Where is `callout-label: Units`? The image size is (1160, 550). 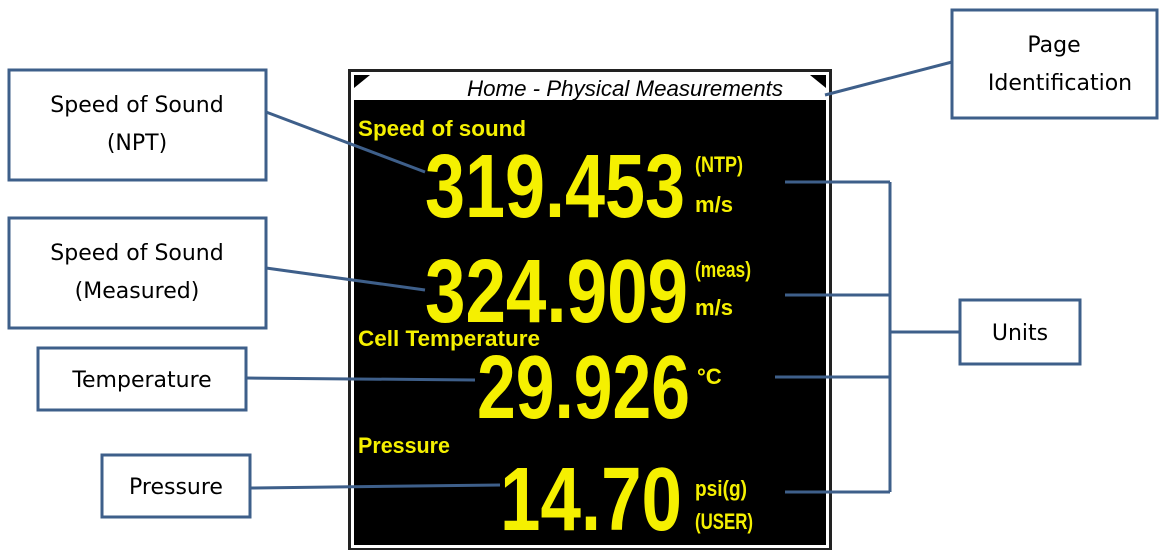
callout-label: Units is located at coordinates (1020, 333).